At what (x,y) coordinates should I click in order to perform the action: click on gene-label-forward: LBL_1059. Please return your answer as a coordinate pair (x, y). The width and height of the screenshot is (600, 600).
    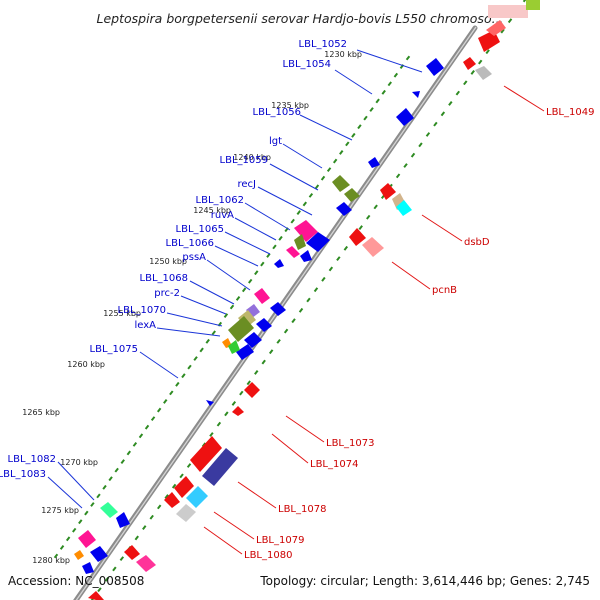
    Looking at the image, I should click on (244, 160).